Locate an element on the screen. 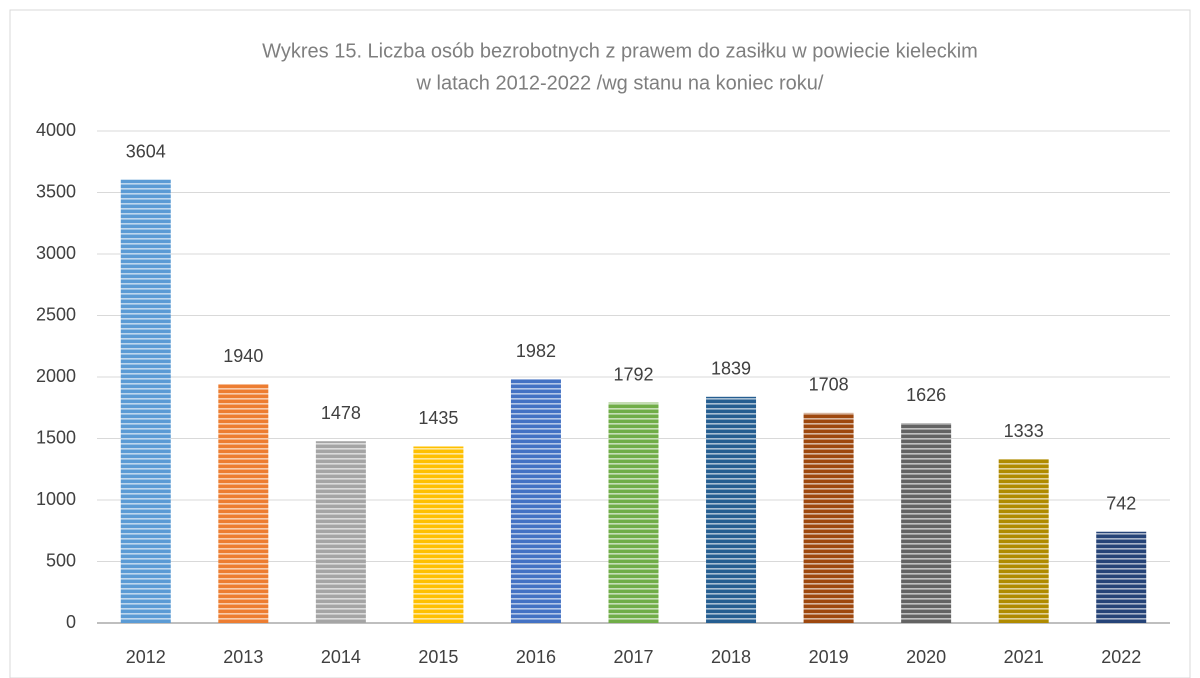 This screenshot has height=678, width=1200. y-tick-label: 500 is located at coordinates (61, 560).